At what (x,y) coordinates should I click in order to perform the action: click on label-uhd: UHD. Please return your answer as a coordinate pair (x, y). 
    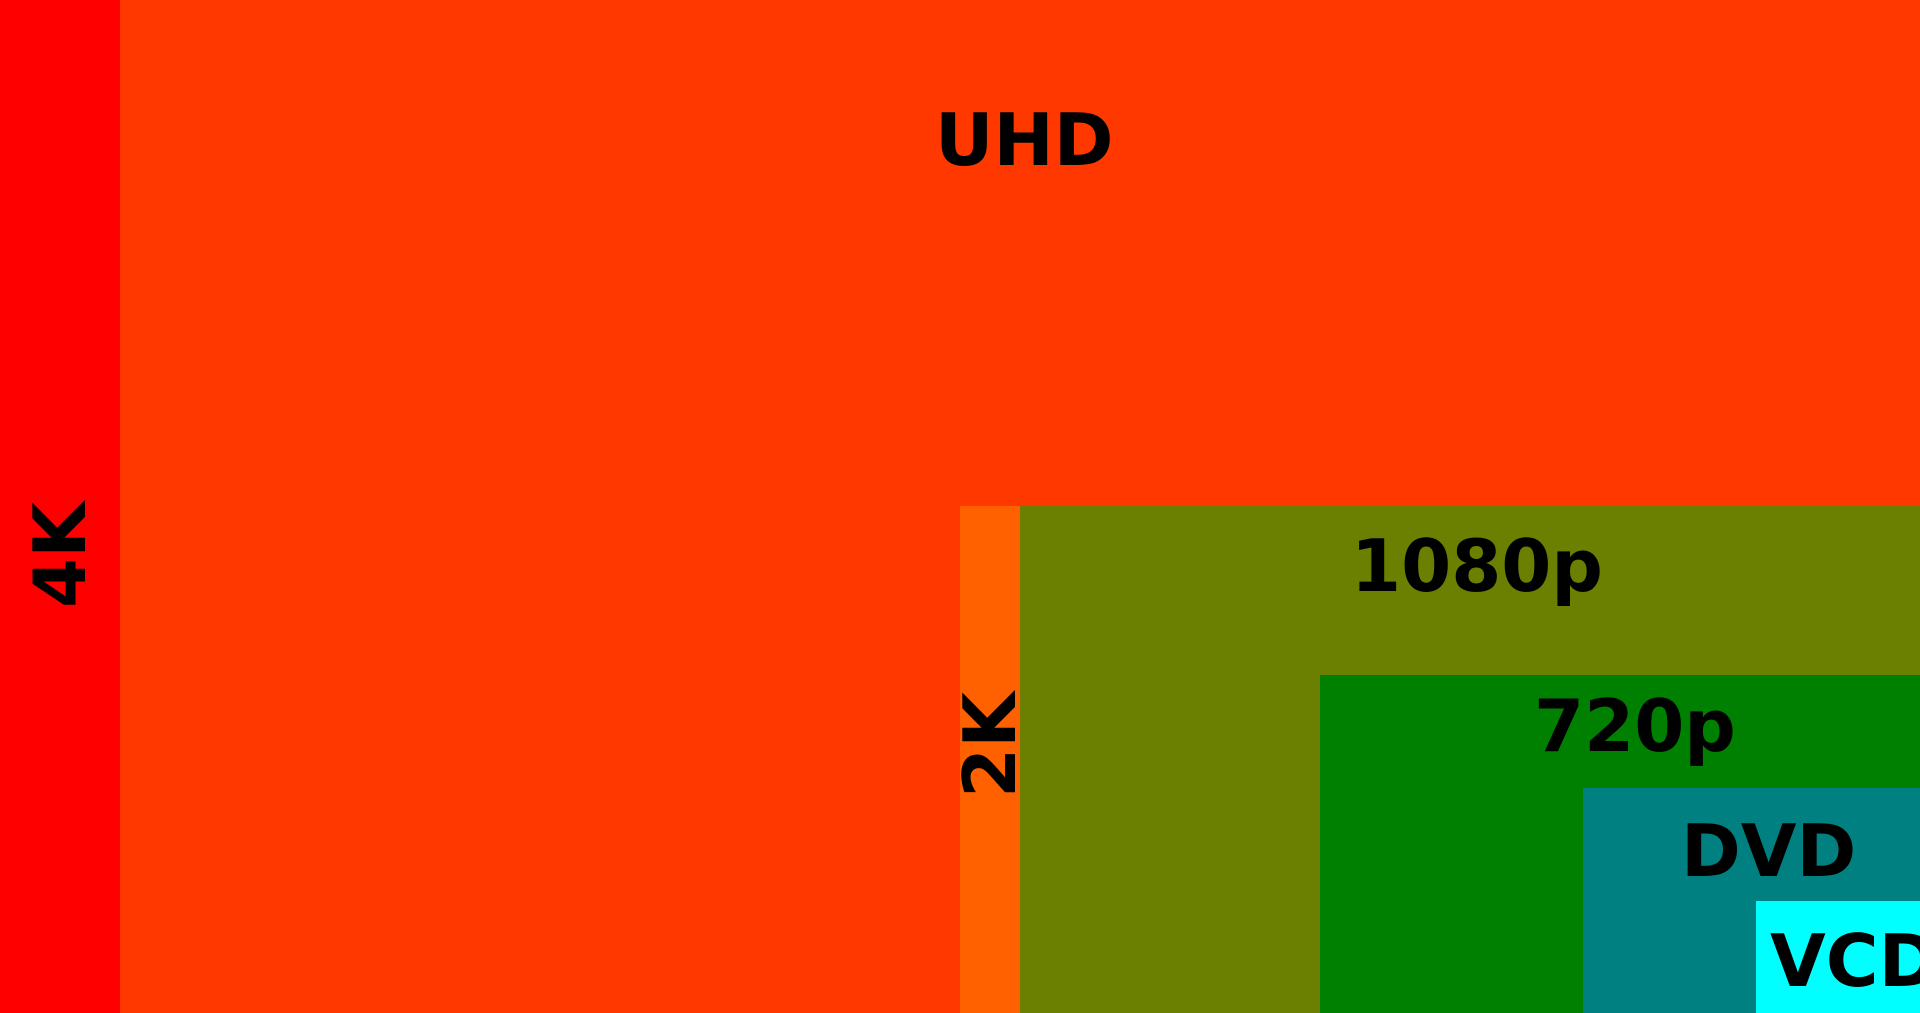
    Looking at the image, I should click on (1024, 140).